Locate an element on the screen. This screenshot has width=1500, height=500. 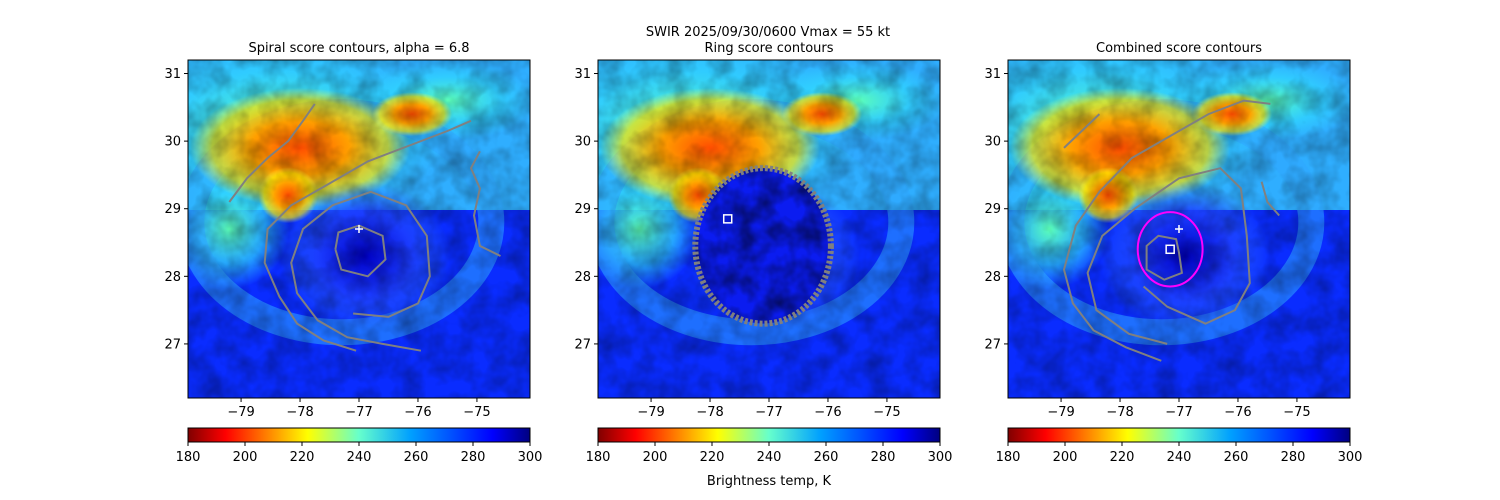
ring-score-contours is located at coordinates (763, 246).